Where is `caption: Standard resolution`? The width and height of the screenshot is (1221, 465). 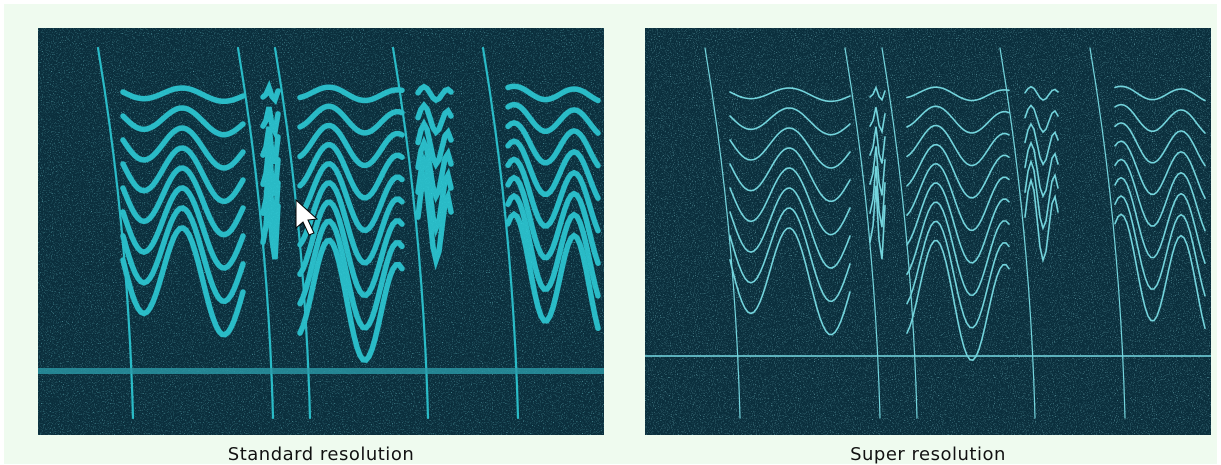 caption: Standard resolution is located at coordinates (321, 454).